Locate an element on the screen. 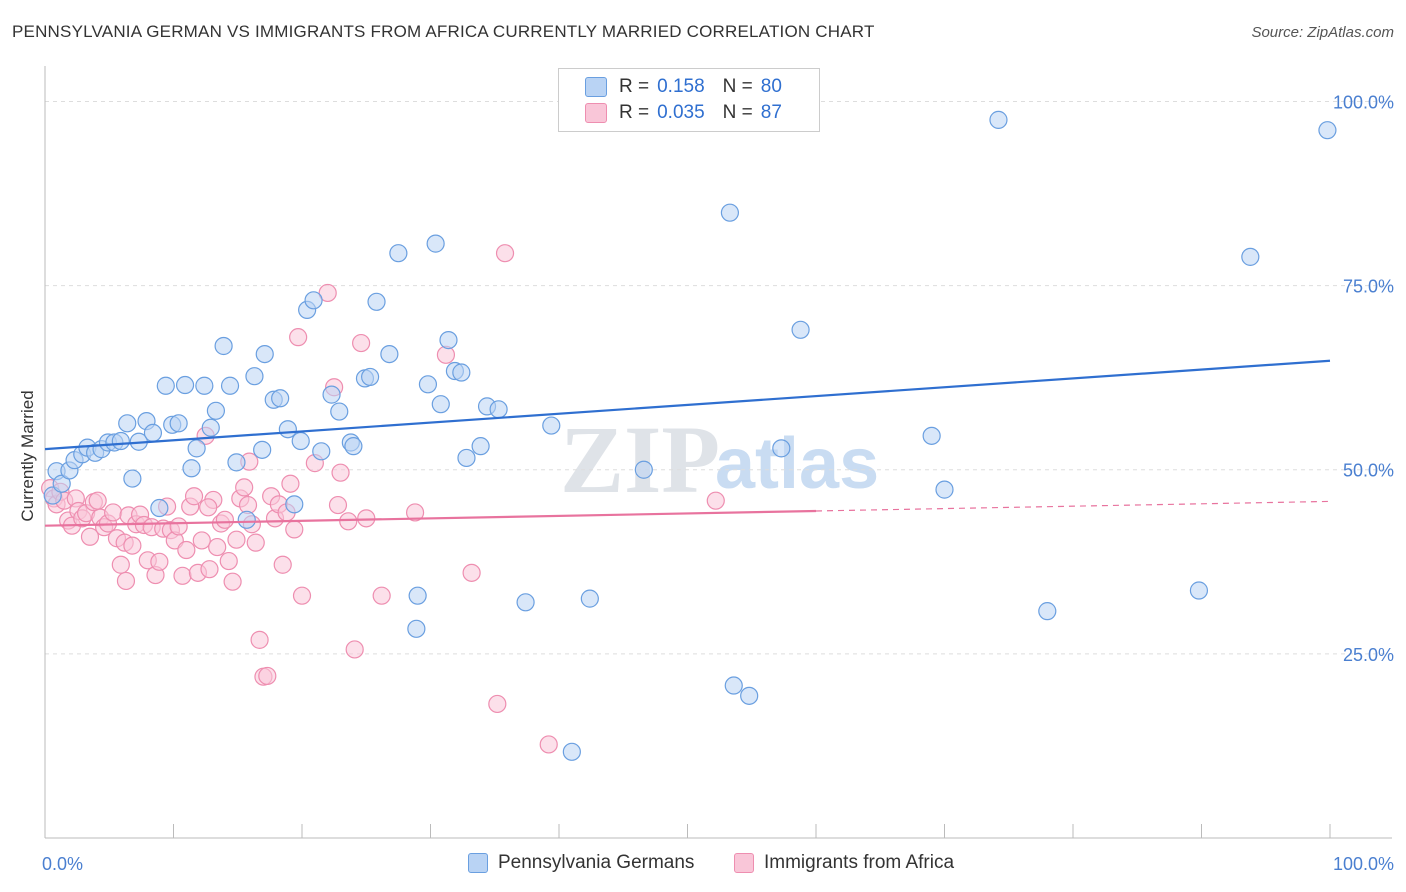 Image resolution: width=1406 pixels, height=892 pixels. stats-legend-row-blue: R = 0.158 N = 80 is located at coordinates (683, 87).